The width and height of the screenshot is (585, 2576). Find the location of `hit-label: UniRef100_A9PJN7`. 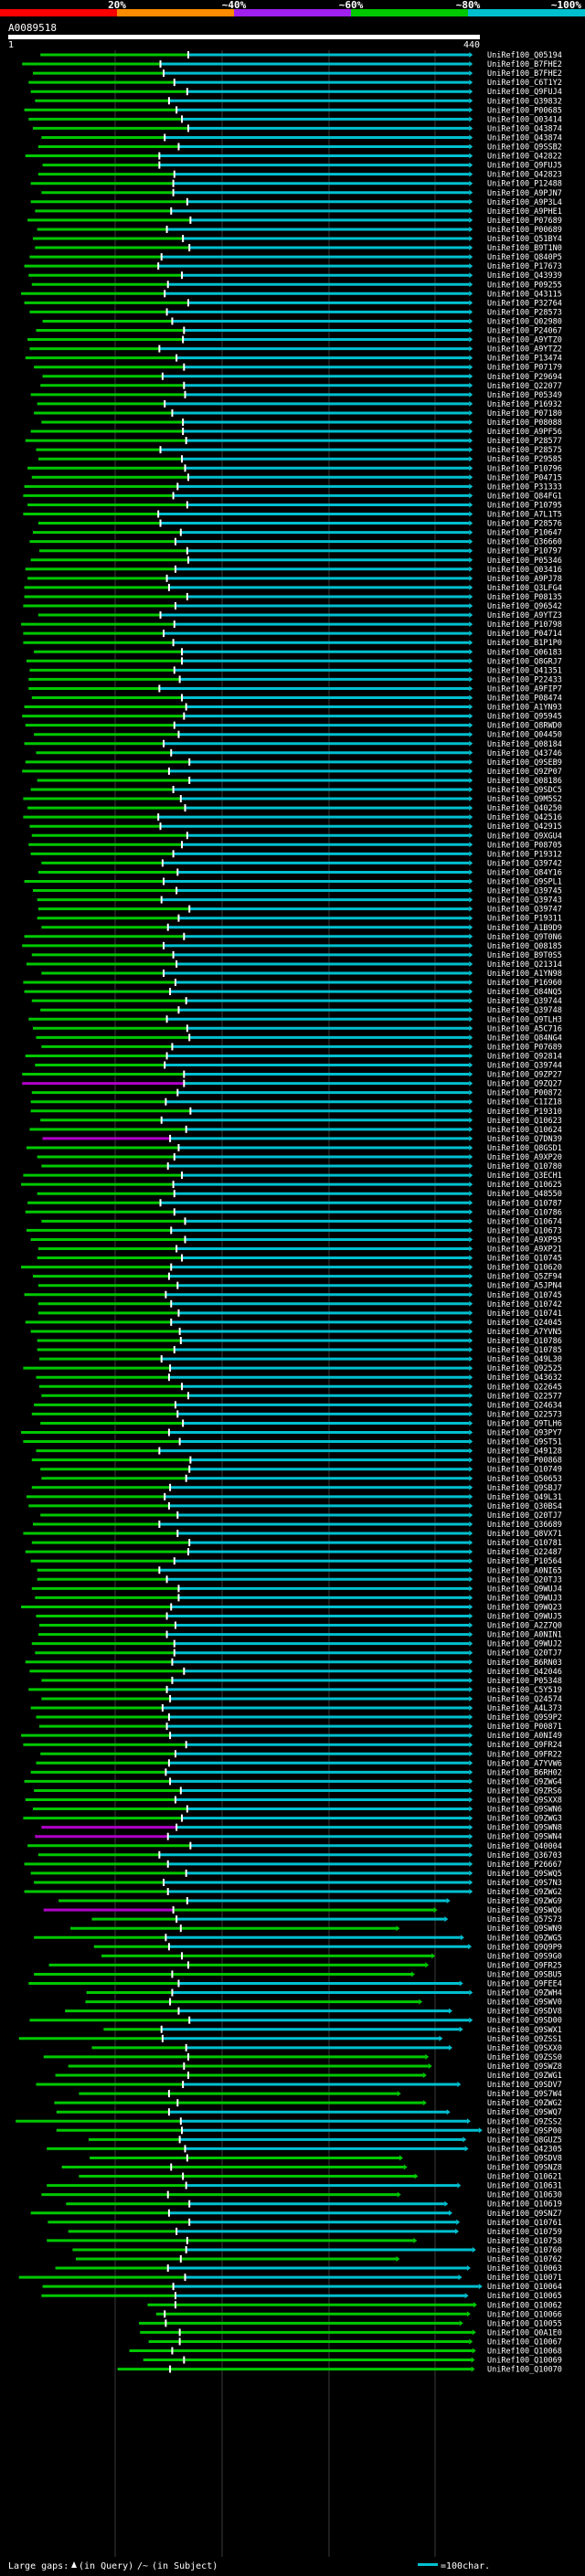

hit-label: UniRef100_A9PJN7 is located at coordinates (524, 193).